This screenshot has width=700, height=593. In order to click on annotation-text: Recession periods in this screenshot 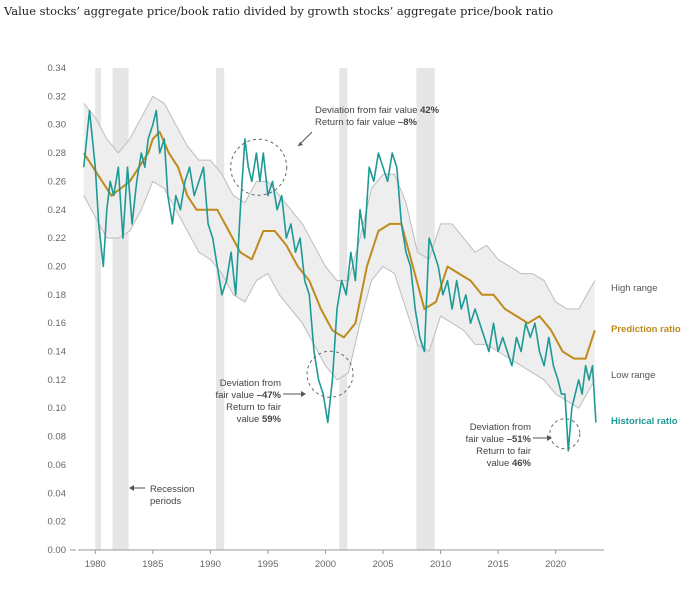, I will do `click(172, 495)`.